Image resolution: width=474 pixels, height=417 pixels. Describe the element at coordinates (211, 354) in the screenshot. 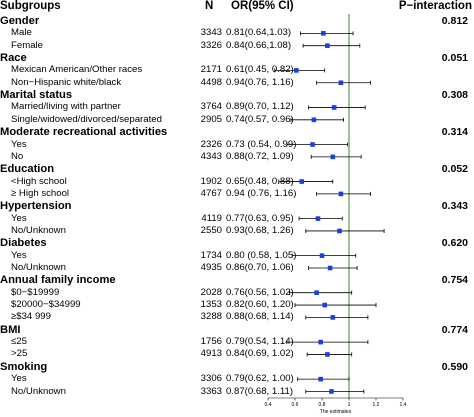

I see `n-value: 4913` at that location.